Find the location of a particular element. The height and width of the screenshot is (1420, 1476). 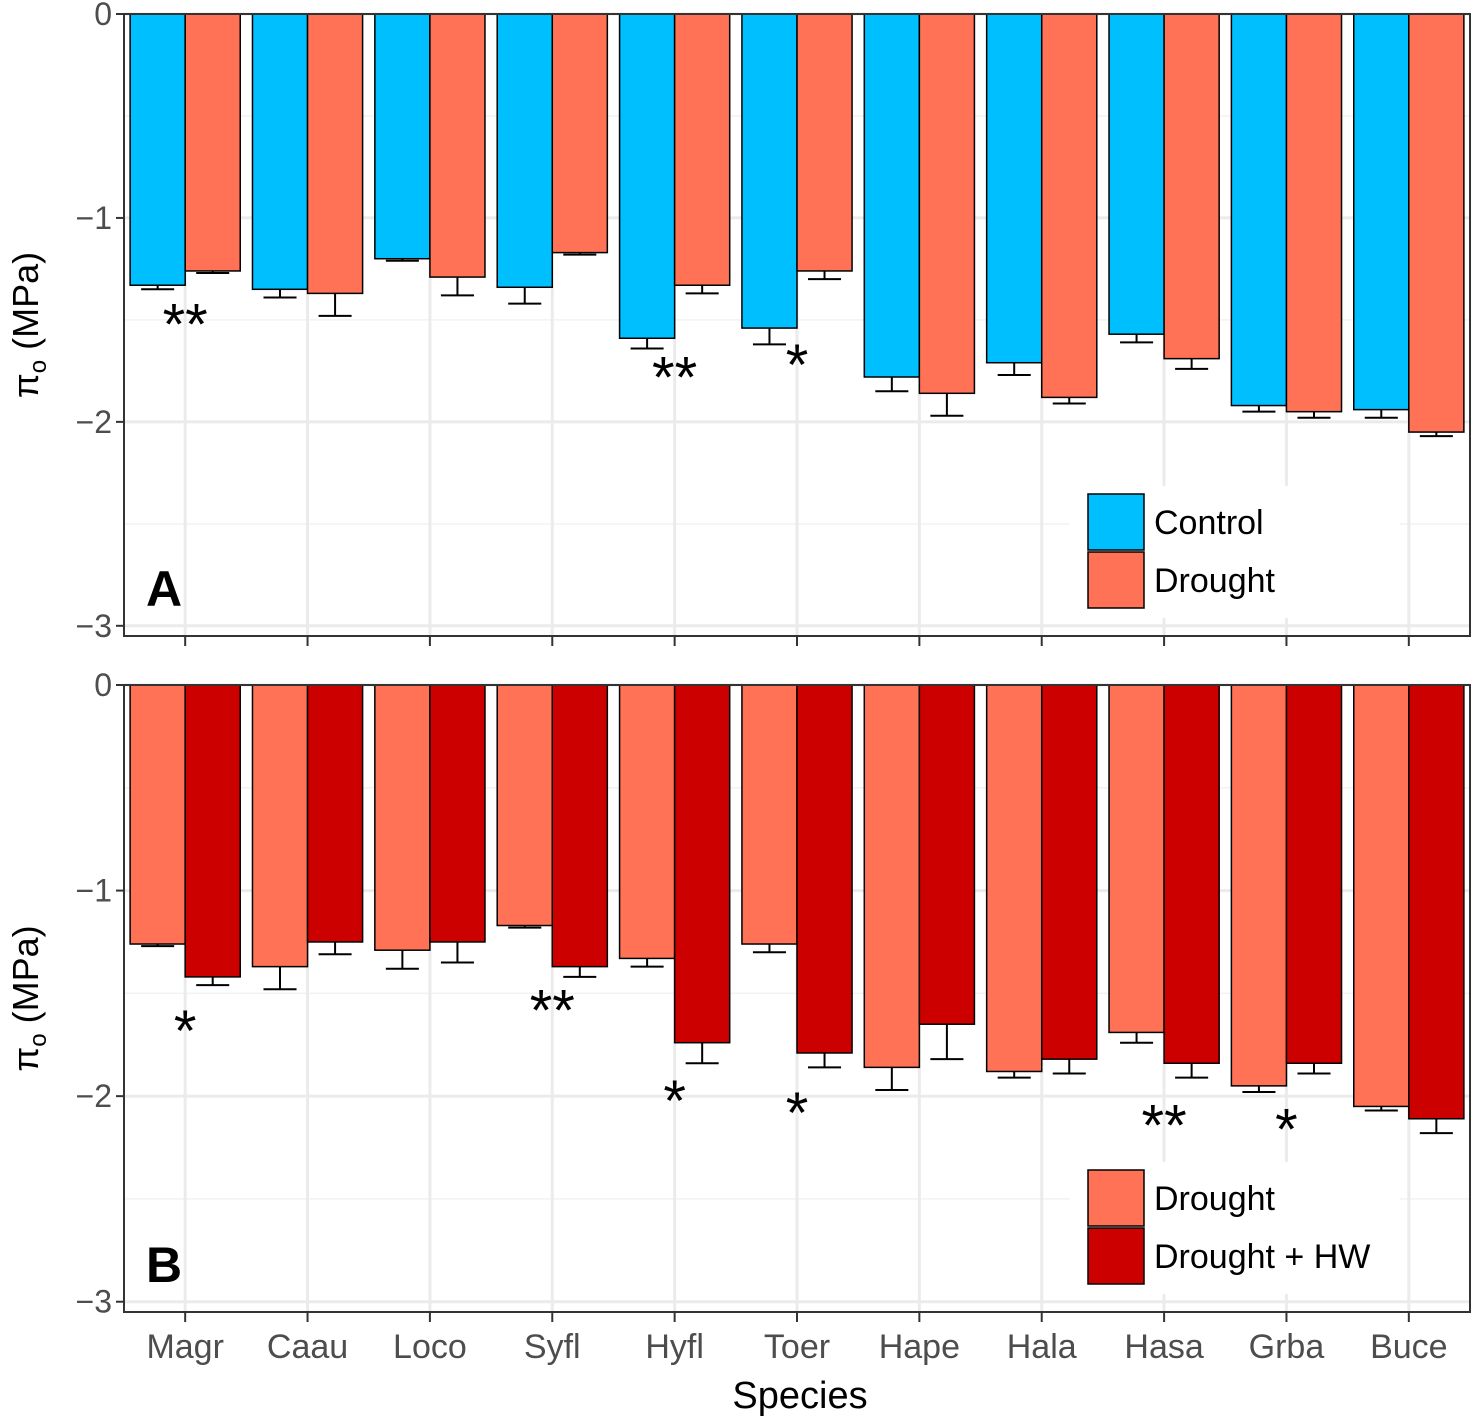

y-axis: 0 −1 −2 −3 is located at coordinates (100, 993).